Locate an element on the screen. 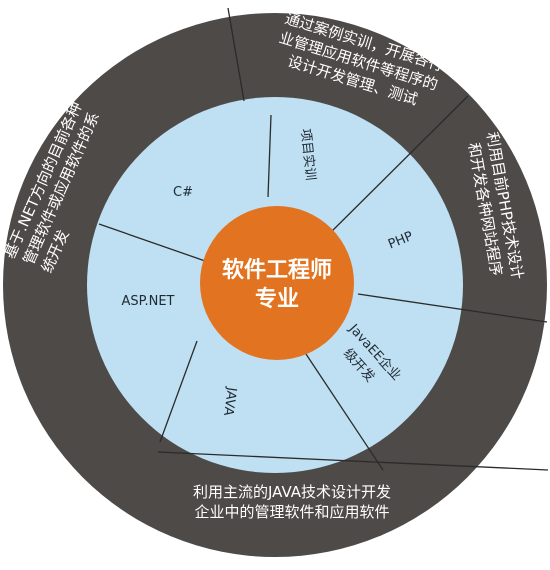  center-title-line2: 专业 is located at coordinates (277, 299).